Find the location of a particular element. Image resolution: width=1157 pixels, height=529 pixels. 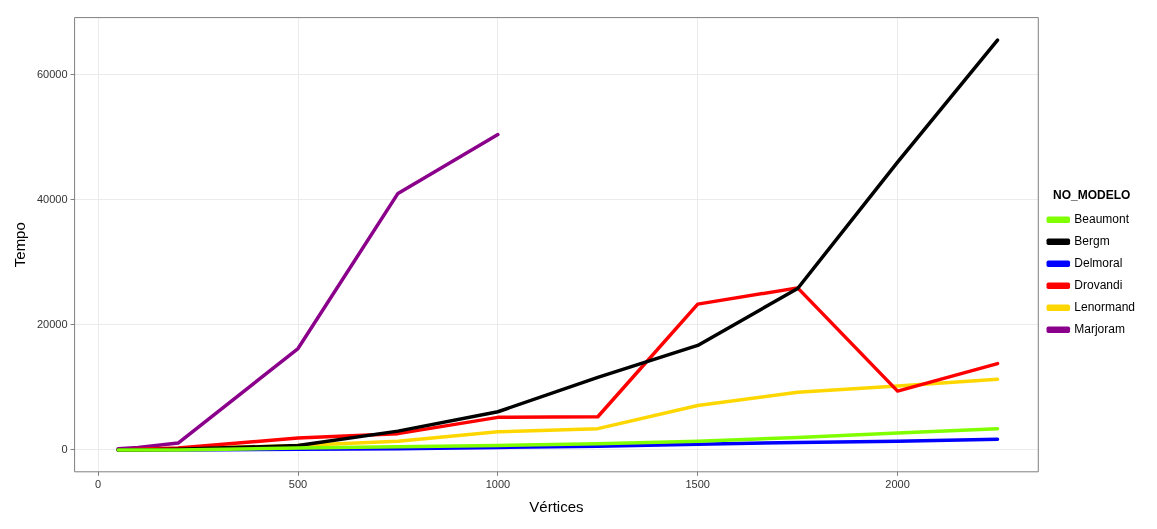

x-tick-label: 0 is located at coordinates (98, 484).